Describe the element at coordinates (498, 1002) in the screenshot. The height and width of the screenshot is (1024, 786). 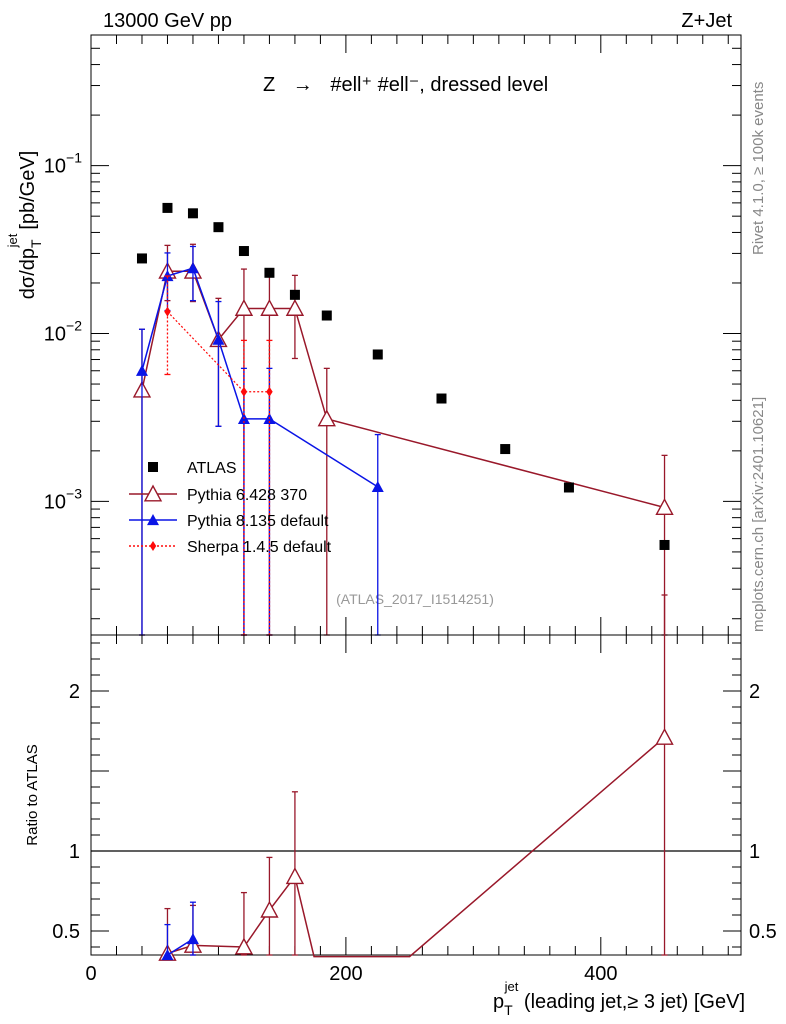
I see `ratio-xlabel-pt: p` at that location.